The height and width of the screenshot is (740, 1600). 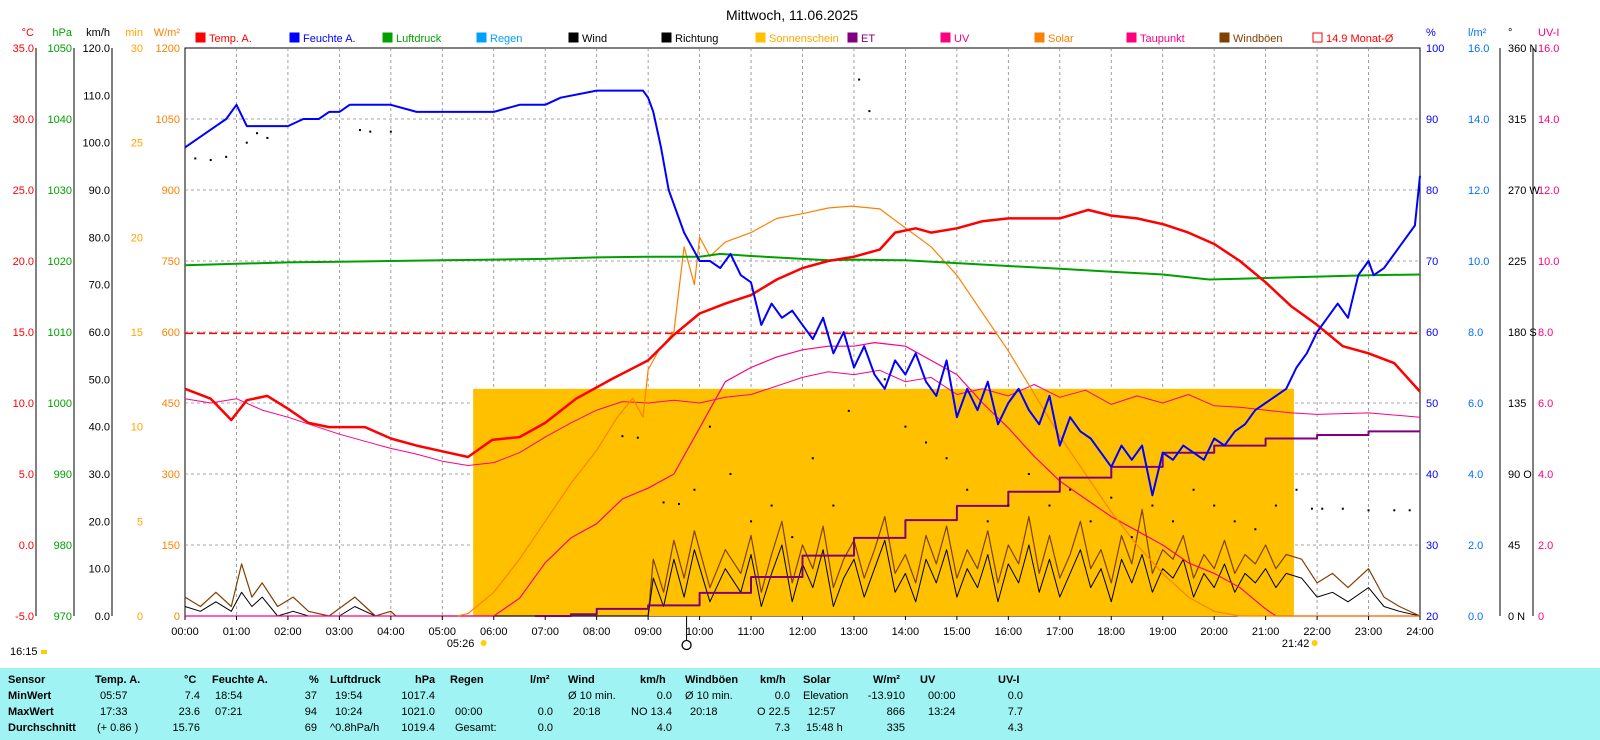 I want to click on axis-tick-label-humidity: 50, so click(x=1432, y=404).